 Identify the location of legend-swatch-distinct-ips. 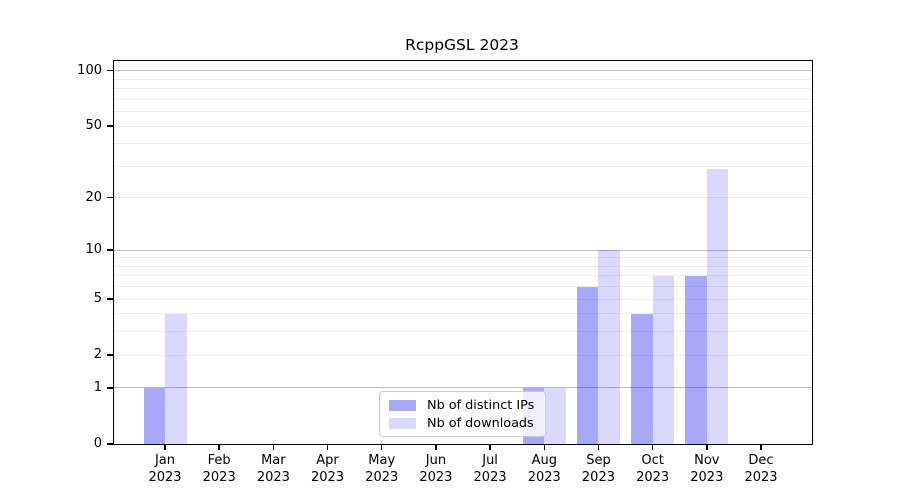
(402, 405).